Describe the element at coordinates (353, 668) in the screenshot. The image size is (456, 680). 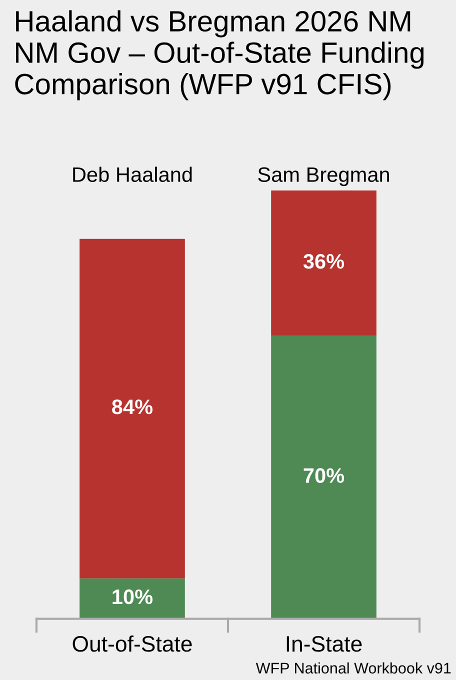
I see `text: WFP National Workbook v91` at that location.